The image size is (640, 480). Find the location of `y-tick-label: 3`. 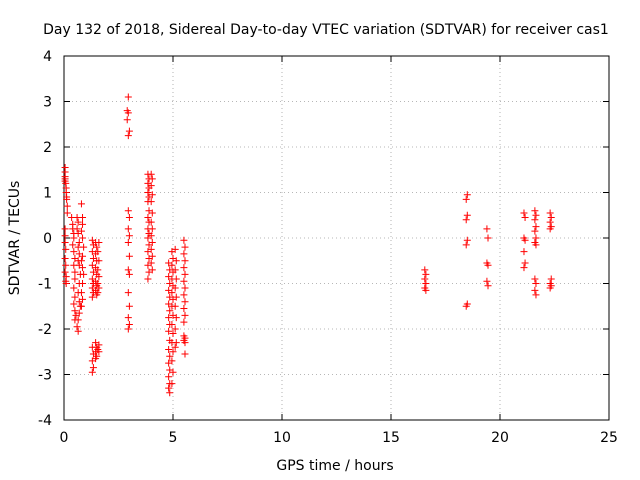

y-tick-label: 3 is located at coordinates (47, 103).